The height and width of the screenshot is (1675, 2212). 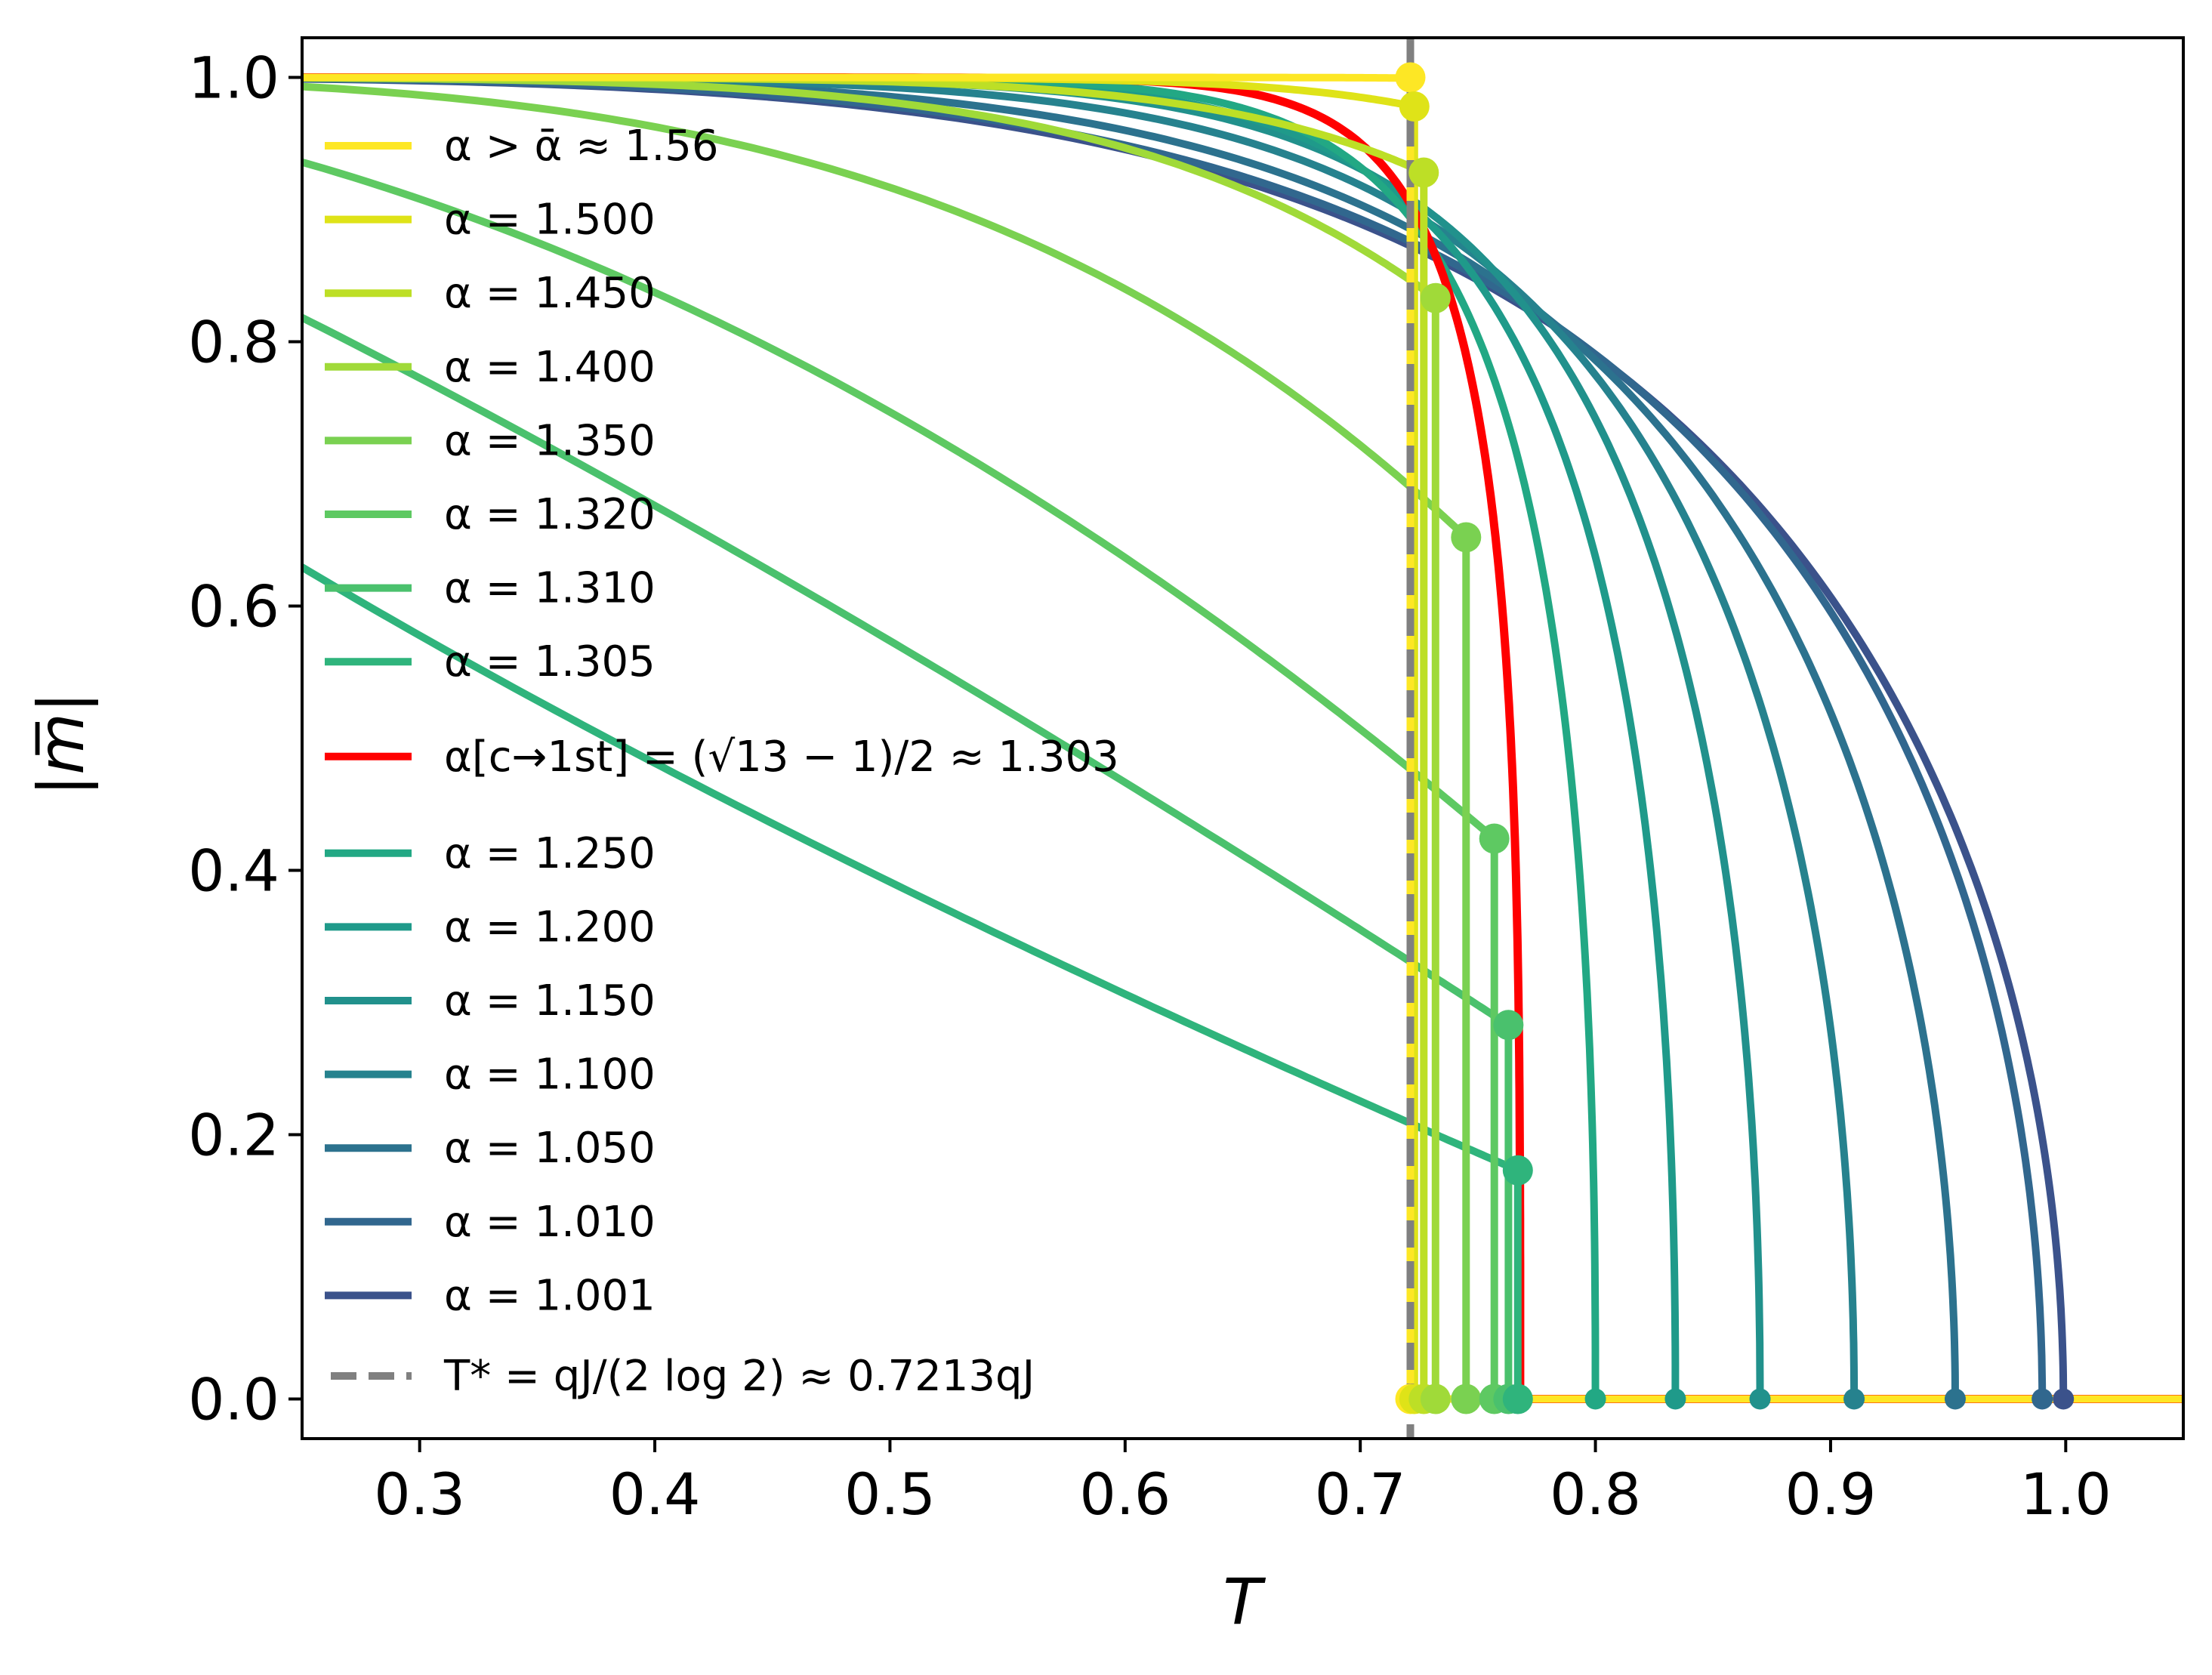 I want to click on x-tick-label: 0.5, so click(x=890, y=1494).